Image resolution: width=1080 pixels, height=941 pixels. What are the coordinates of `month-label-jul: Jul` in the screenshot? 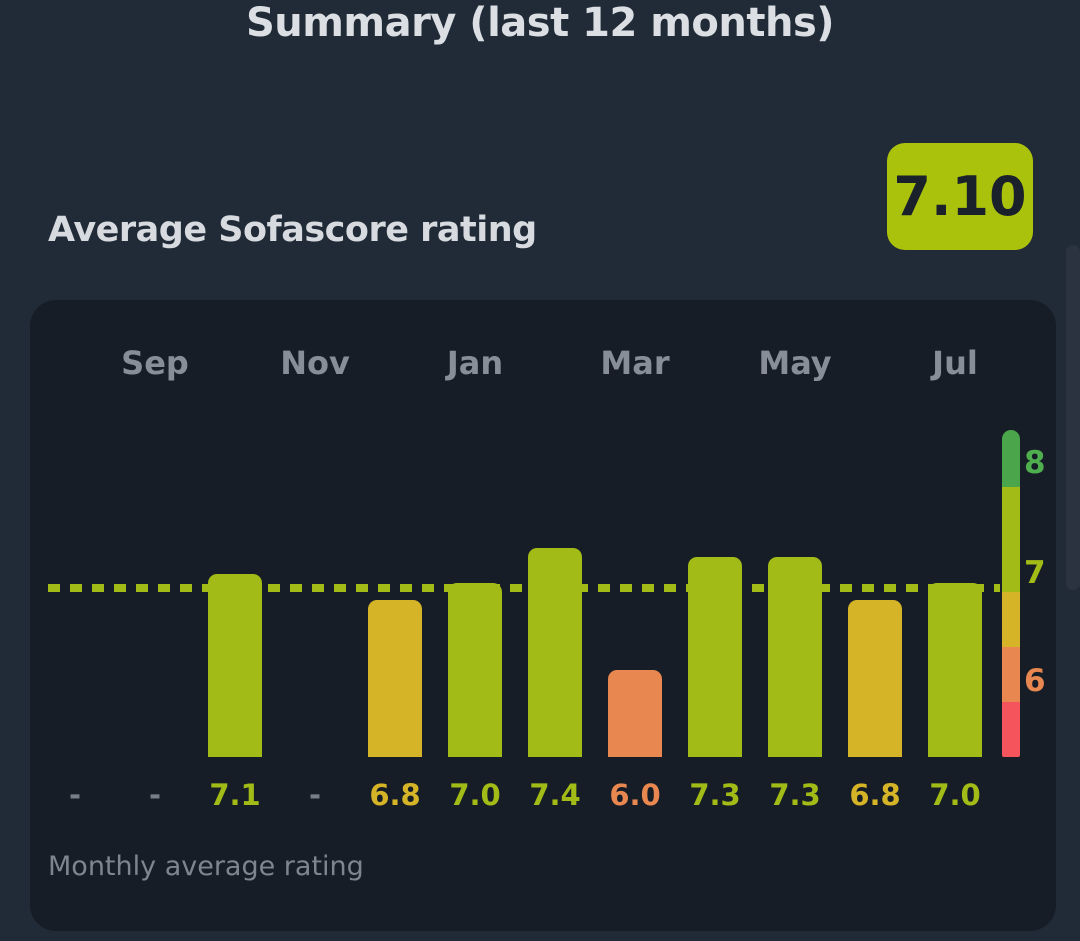 It's located at (955, 363).